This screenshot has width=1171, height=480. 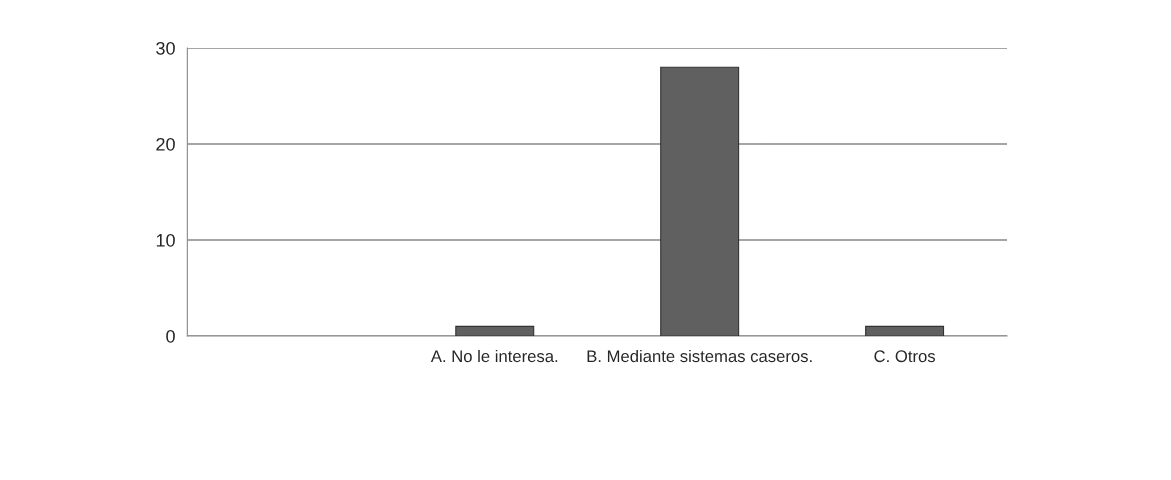 I want to click on x-tick-label: B. Mediante sistemas caseros., so click(x=699, y=356).